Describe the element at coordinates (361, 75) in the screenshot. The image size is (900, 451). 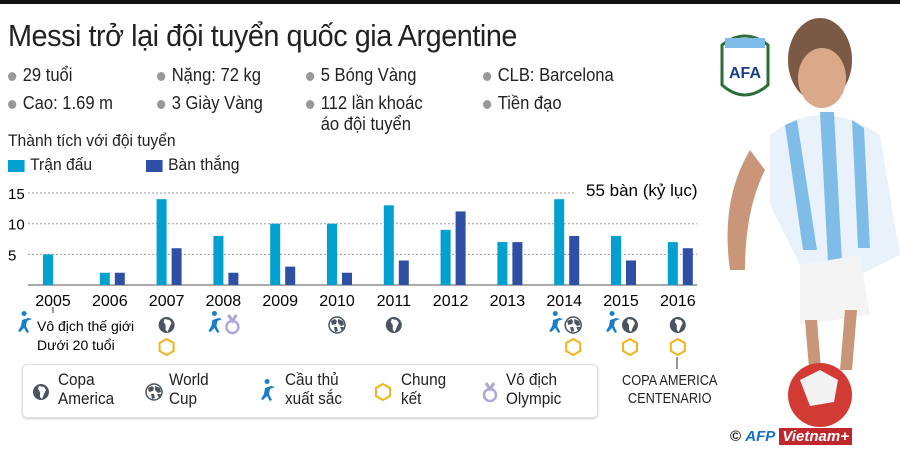
I see `stat-ballon: 5 Bóng Vàng` at that location.